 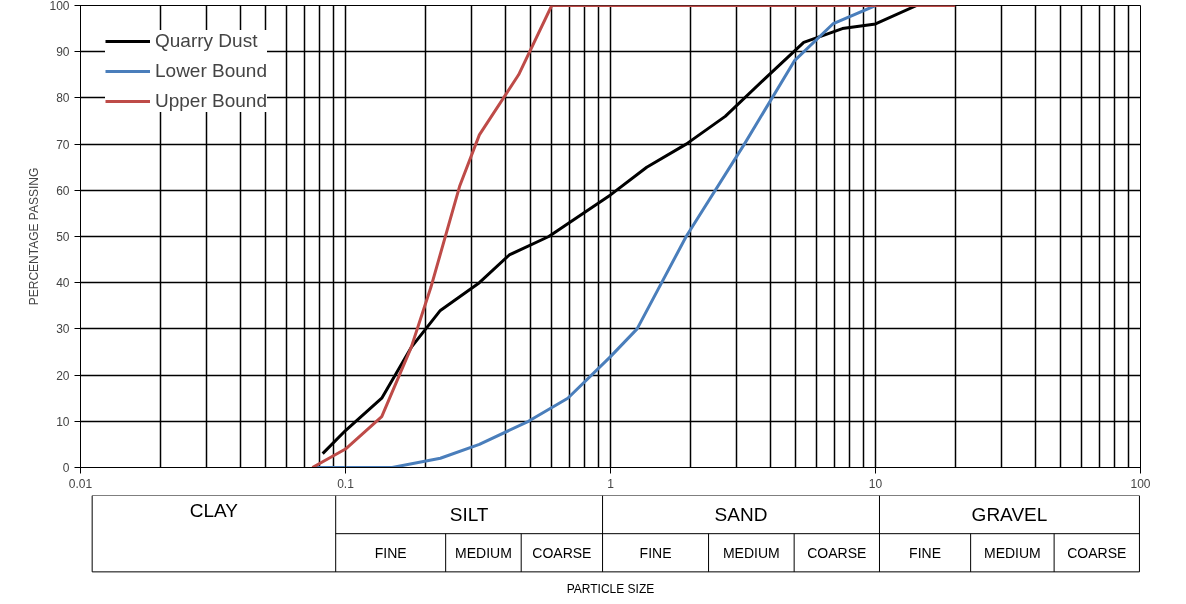 I want to click on text: GRAVEL, so click(x=1009, y=515).